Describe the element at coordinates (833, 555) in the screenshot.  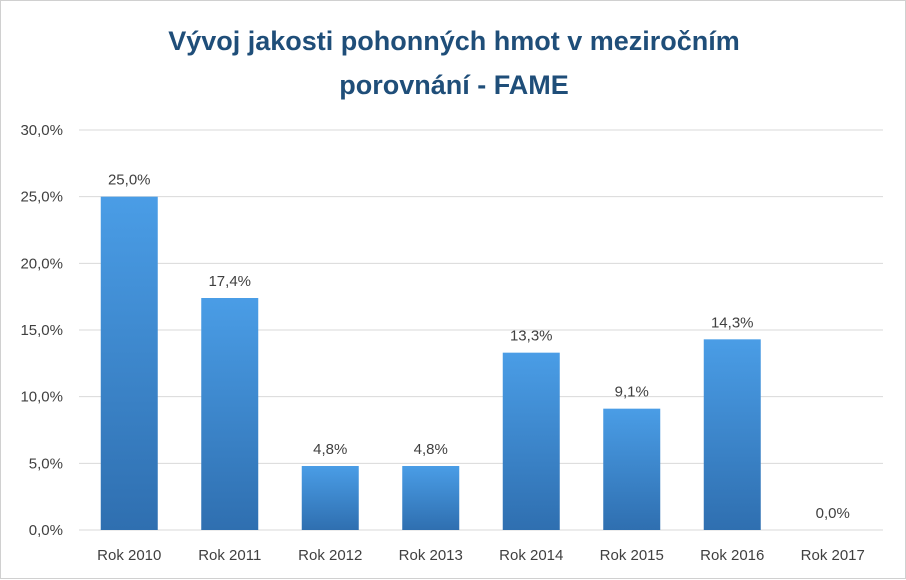
I see `x-tick-label: Rok 2017` at that location.